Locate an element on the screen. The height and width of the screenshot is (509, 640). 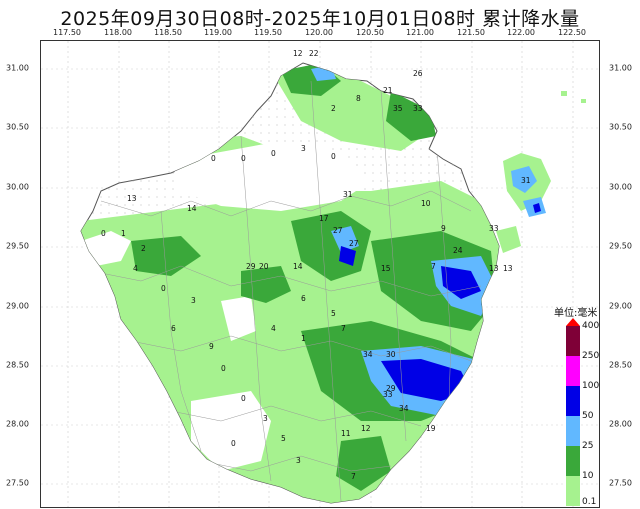
legend-max-arrow is located at coordinates (573, 322).